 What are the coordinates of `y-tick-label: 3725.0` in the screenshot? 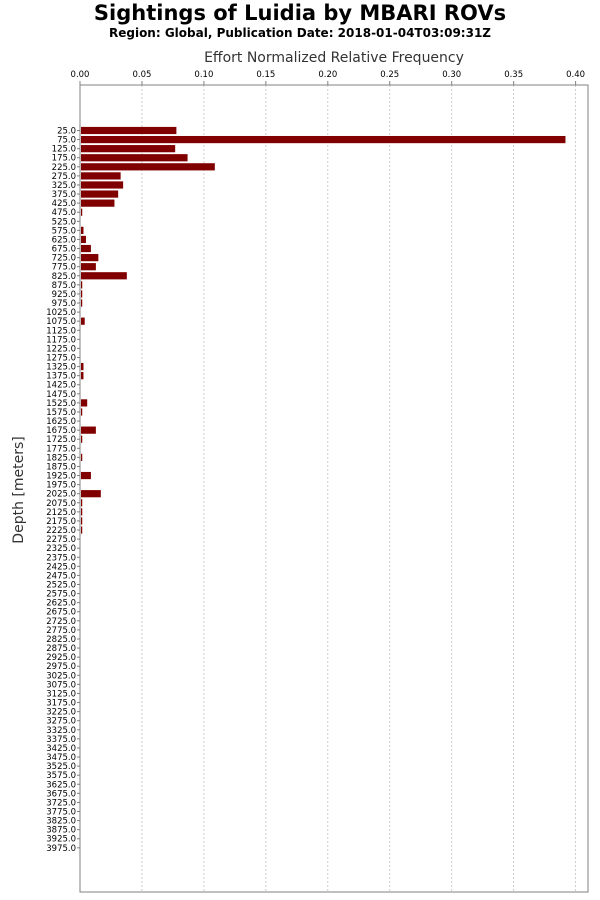 It's located at (61, 803).